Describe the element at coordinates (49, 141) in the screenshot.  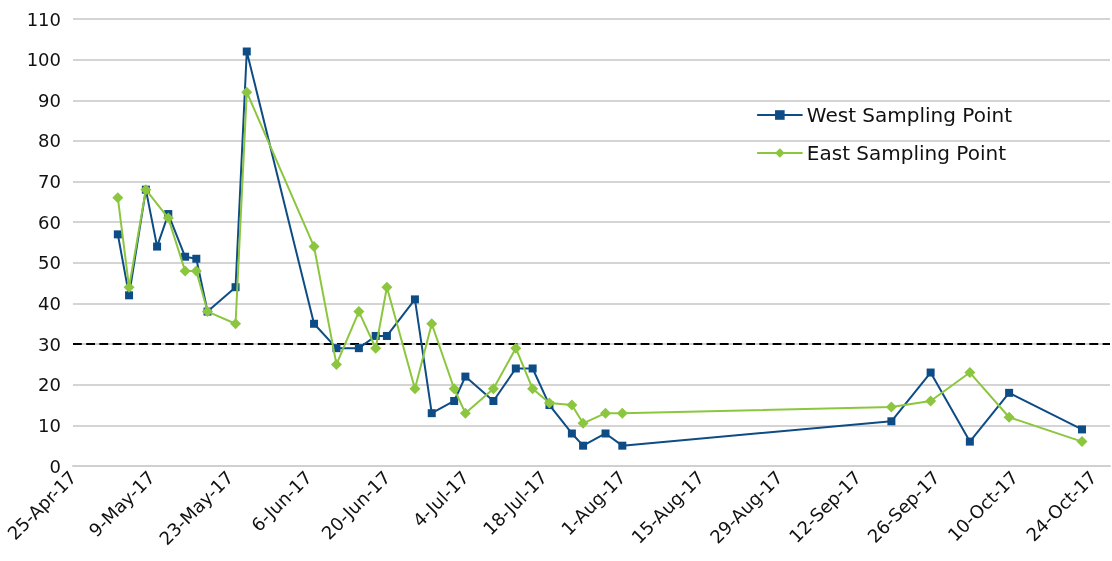
I see `y-tick-label: 80` at that location.